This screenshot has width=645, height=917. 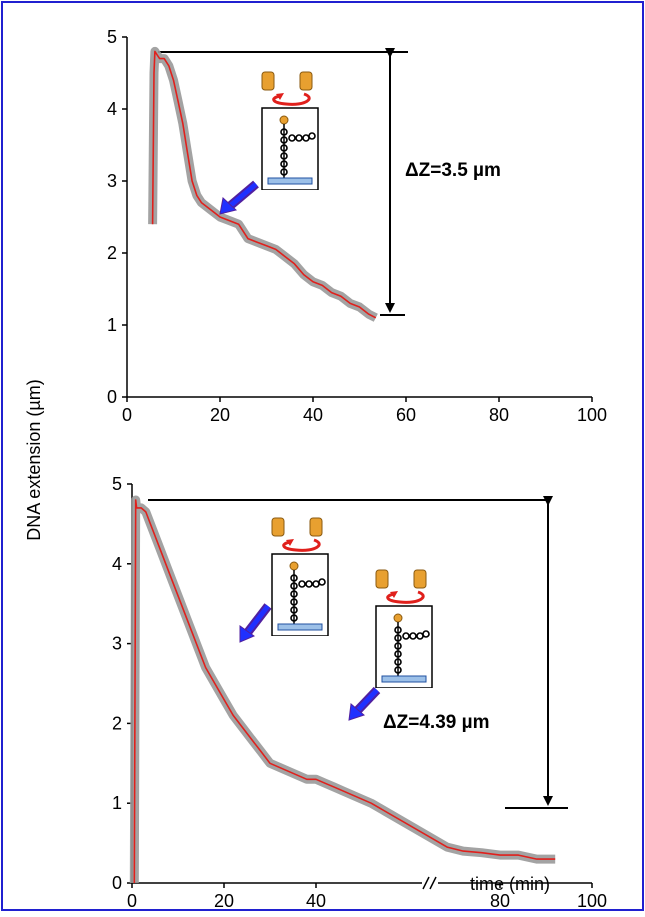 I want to click on x-axis-label: time (min), so click(x=510, y=884).